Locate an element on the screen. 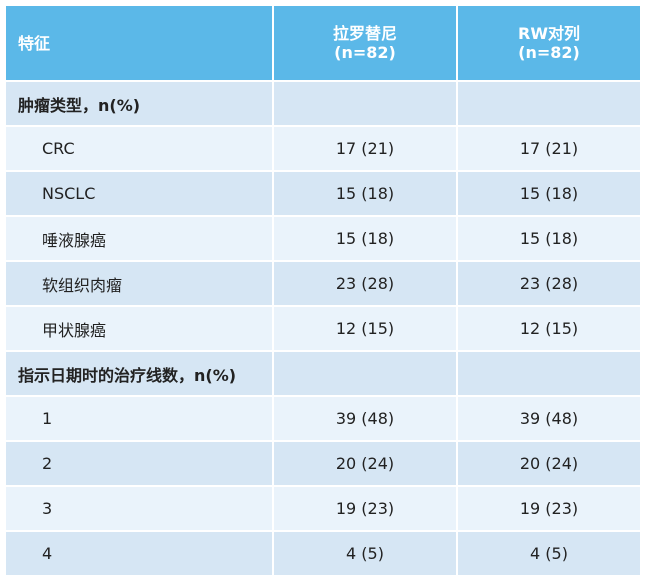 This screenshot has height=582, width=645. row-label: 1 is located at coordinates (139, 418).